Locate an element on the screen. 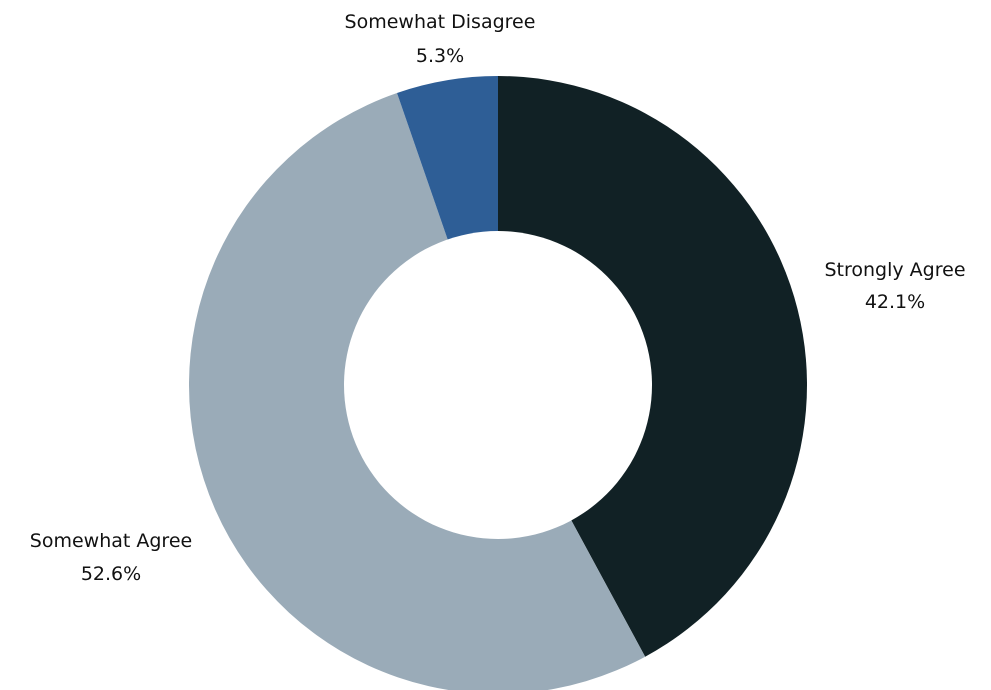 The height and width of the screenshot is (690, 991). slice-label-value: 42.1% is located at coordinates (895, 302).